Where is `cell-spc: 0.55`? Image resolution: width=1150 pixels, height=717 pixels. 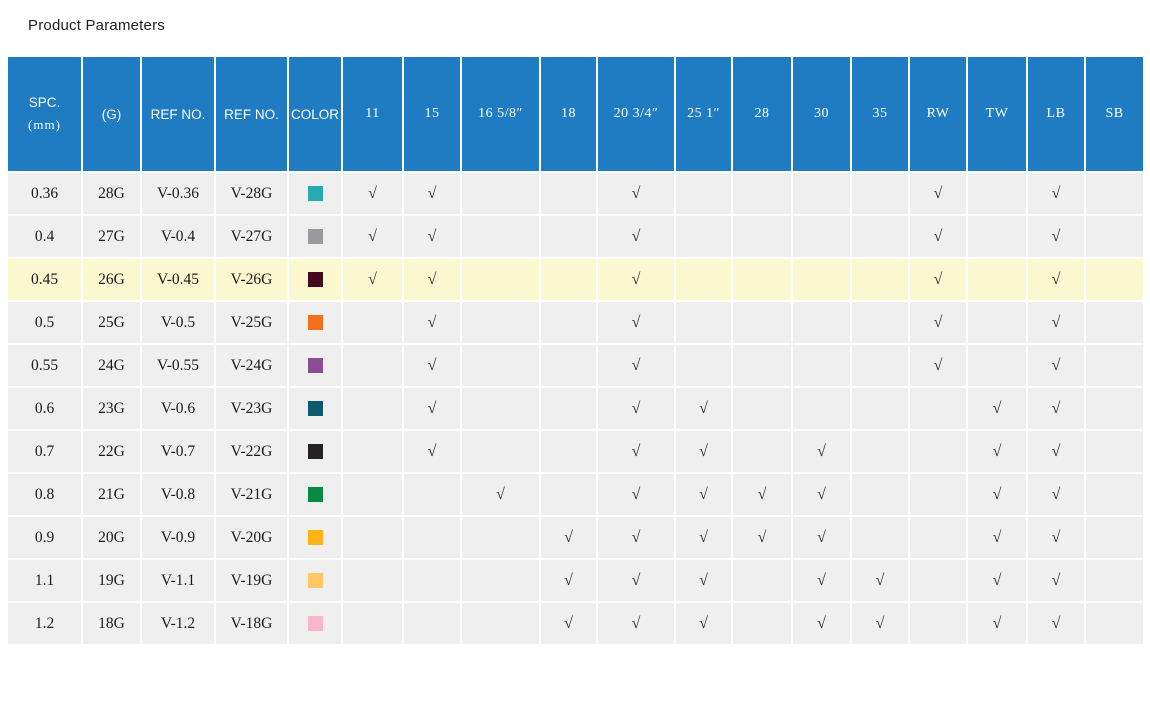
cell-spc: 0.55 is located at coordinates (44, 365).